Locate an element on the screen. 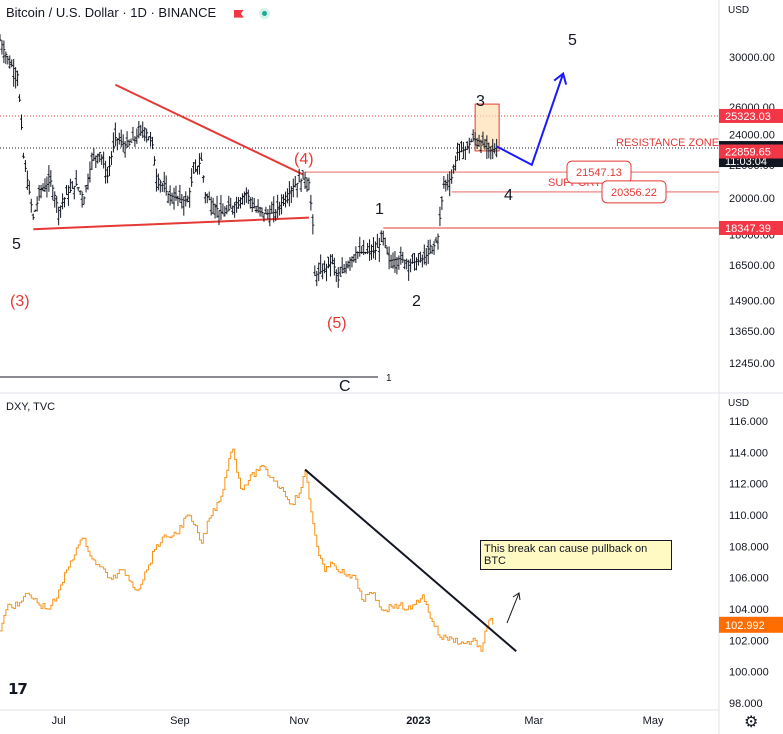  wave-4-red-label: (4) is located at coordinates (304, 159).